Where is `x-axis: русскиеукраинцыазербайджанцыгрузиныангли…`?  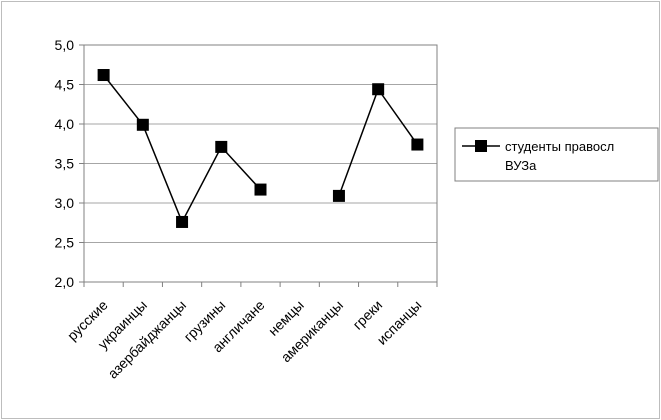
x-axis: русскиеукраинцыазербайджанцыгрузиныангли… is located at coordinates (251, 332).